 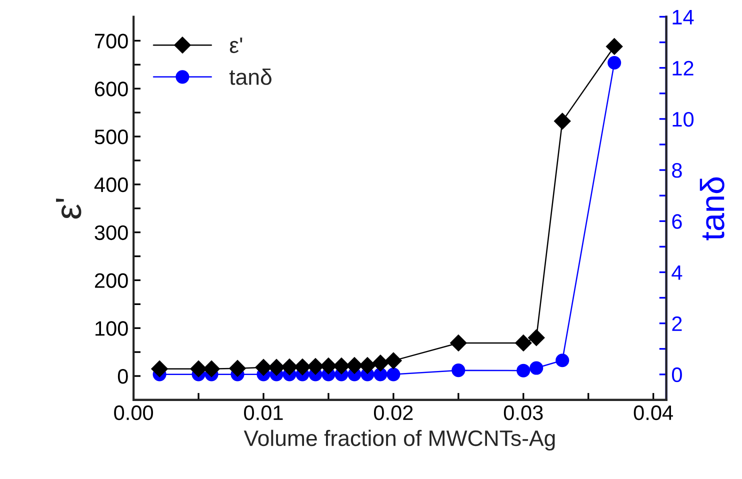 I want to click on y-tick-label: 200, so click(x=111, y=280).